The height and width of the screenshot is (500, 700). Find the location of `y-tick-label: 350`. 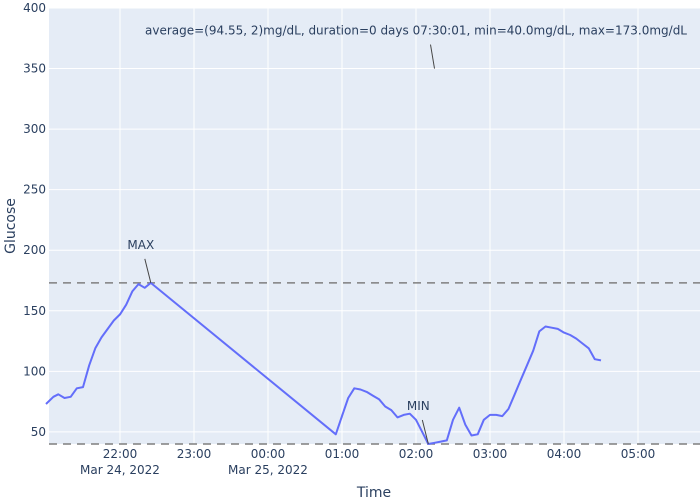

y-tick-label: 350 is located at coordinates (34, 69).